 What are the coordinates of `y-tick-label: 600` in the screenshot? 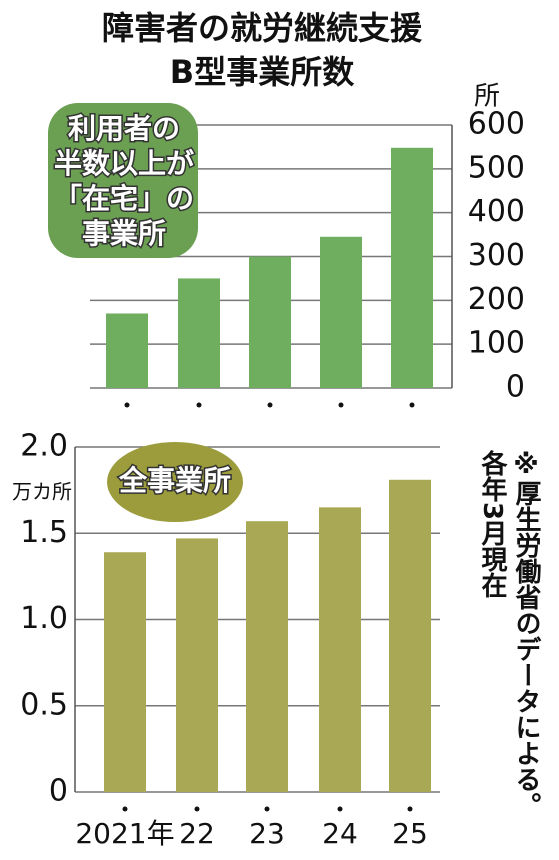 It's located at (496, 124).